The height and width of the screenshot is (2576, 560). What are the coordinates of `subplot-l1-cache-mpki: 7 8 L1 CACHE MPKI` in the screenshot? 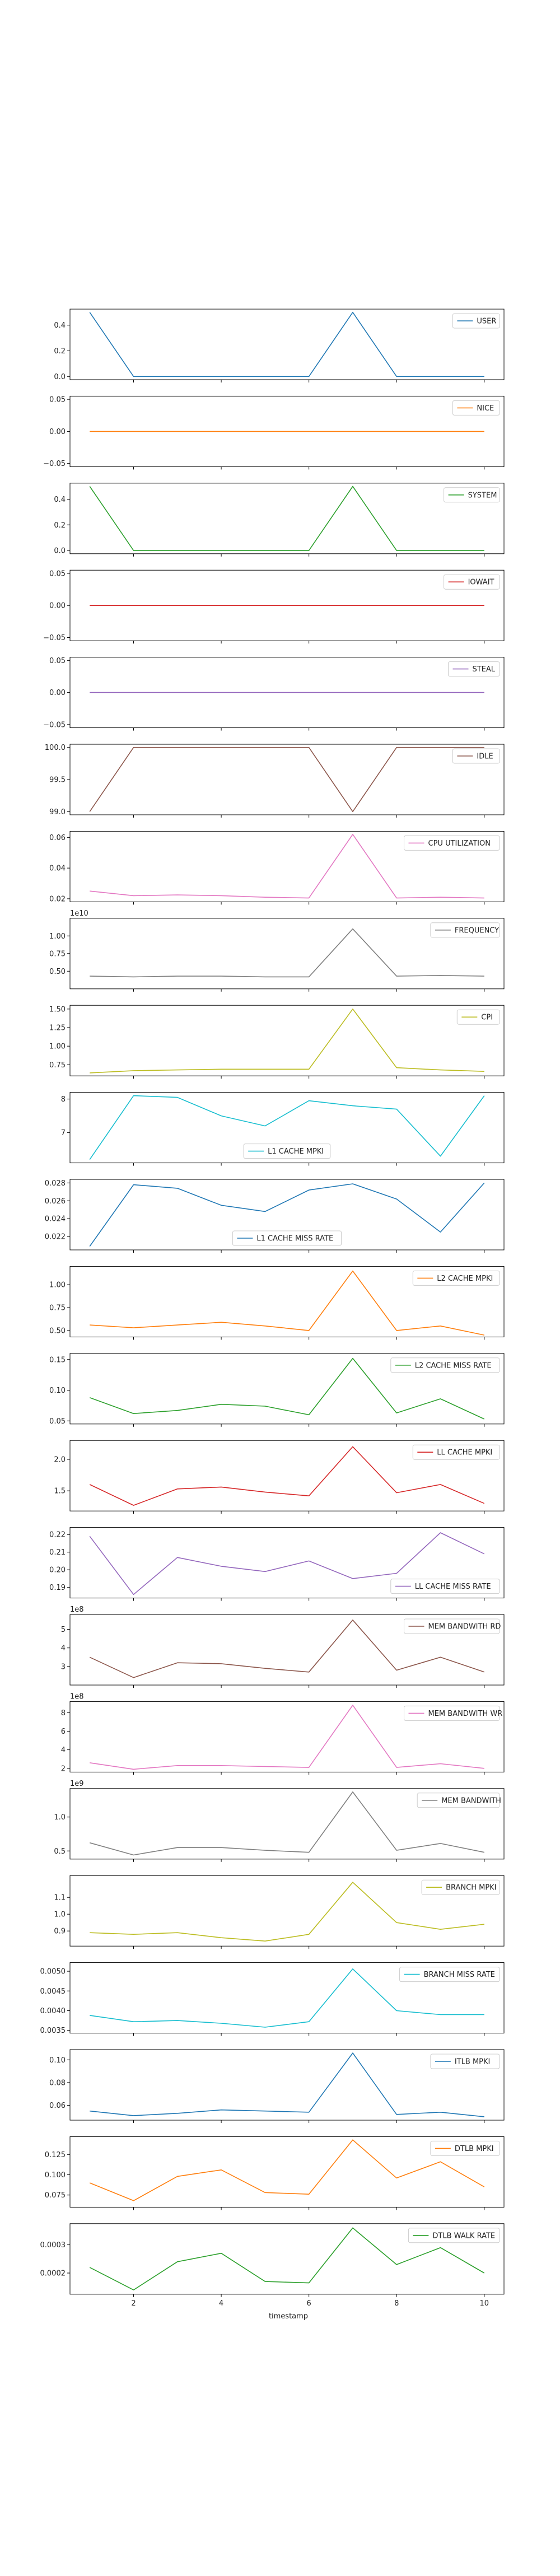 It's located at (283, 1129).